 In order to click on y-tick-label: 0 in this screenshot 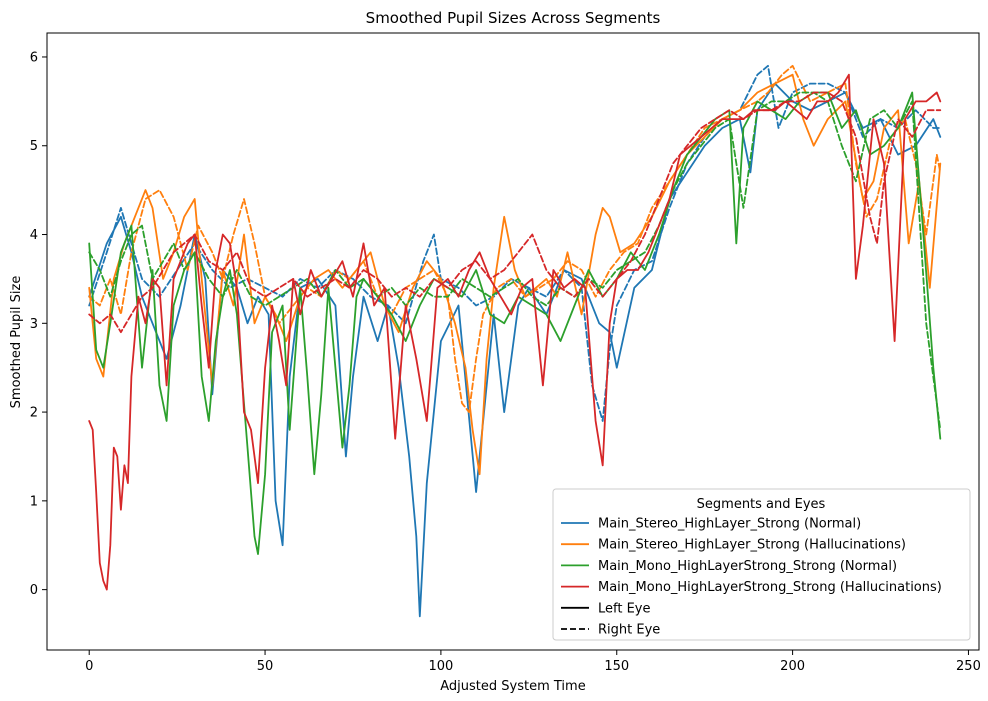, I will do `click(34, 590)`.